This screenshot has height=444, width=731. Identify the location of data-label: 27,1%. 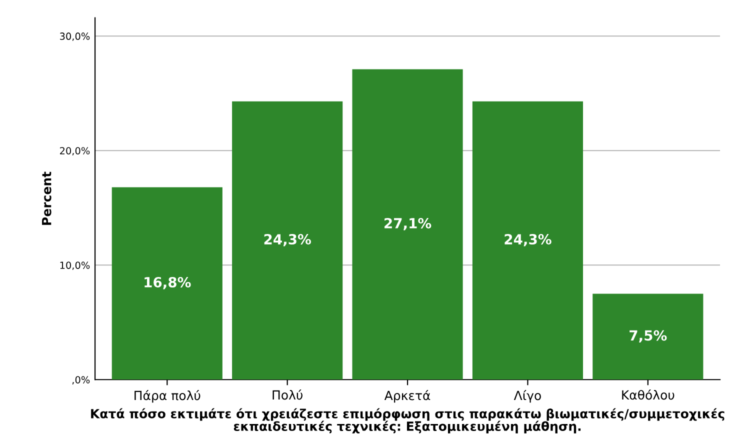
(408, 224).